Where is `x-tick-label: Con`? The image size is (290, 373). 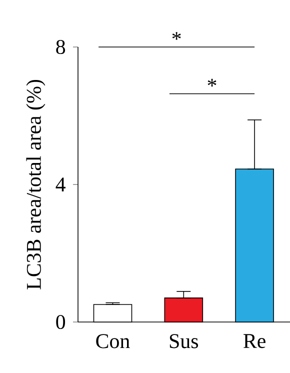
x-tick-label: Con is located at coordinates (113, 341).